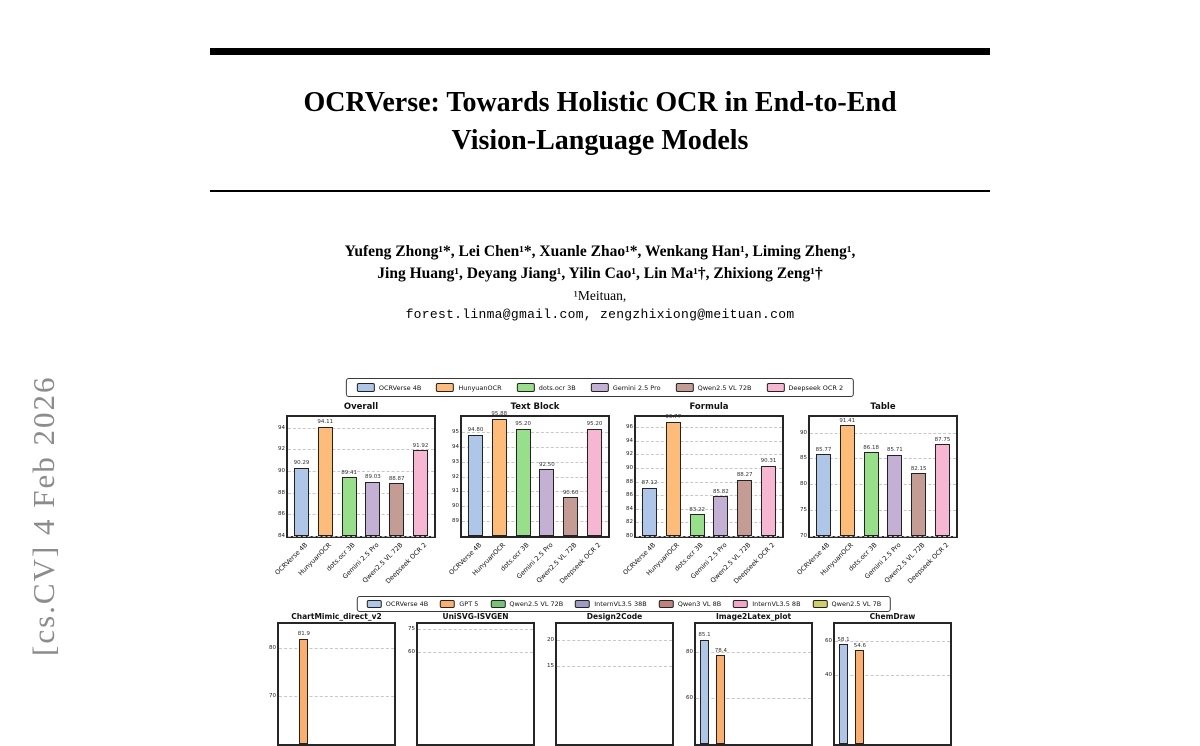 This screenshot has width=1200, height=746. Describe the element at coordinates (459, 604) in the screenshot. I see `legend-item: GPT 5` at that location.